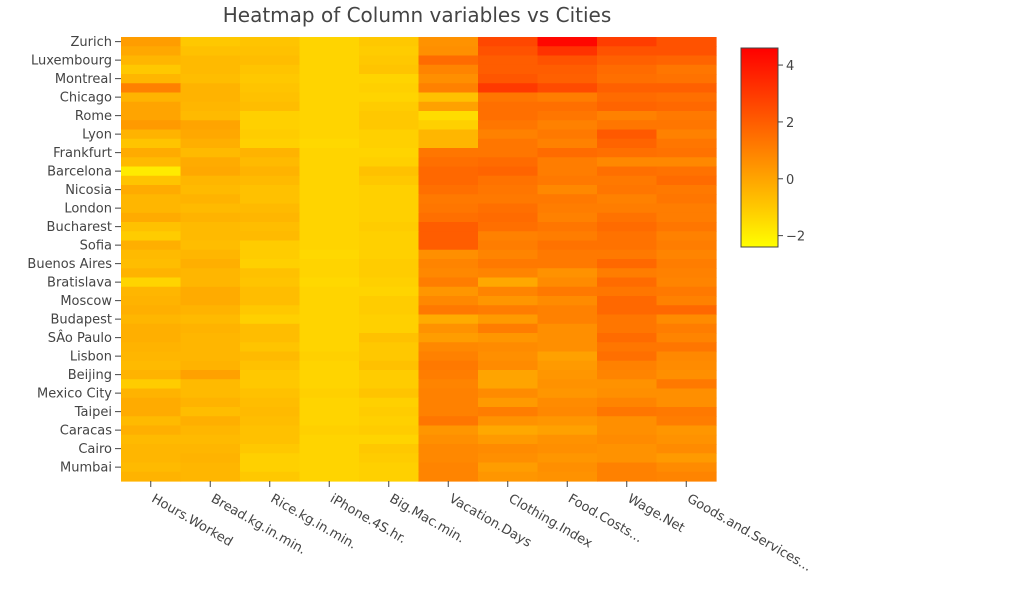 This screenshot has width=1018, height=615. I want to click on y-tick-label: Lisbon, so click(91, 357).